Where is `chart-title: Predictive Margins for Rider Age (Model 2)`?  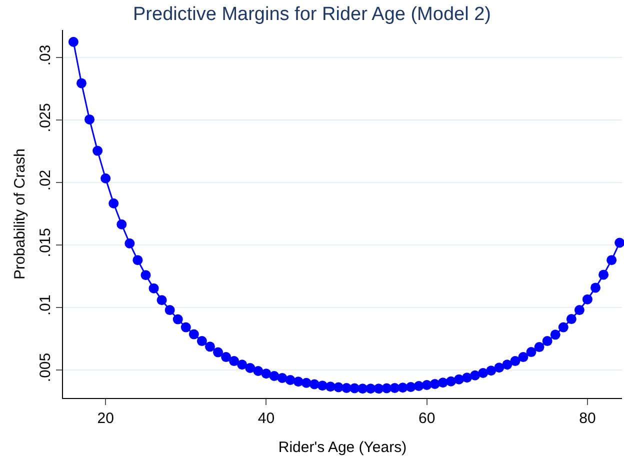
chart-title: Predictive Margins for Rider Age (Model 2) is located at coordinates (312, 15).